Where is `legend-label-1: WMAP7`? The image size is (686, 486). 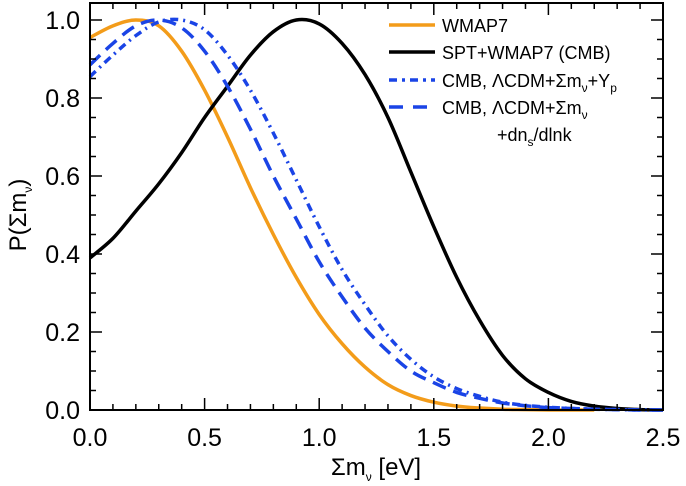
legend-label-1: WMAP7 is located at coordinates (475, 26).